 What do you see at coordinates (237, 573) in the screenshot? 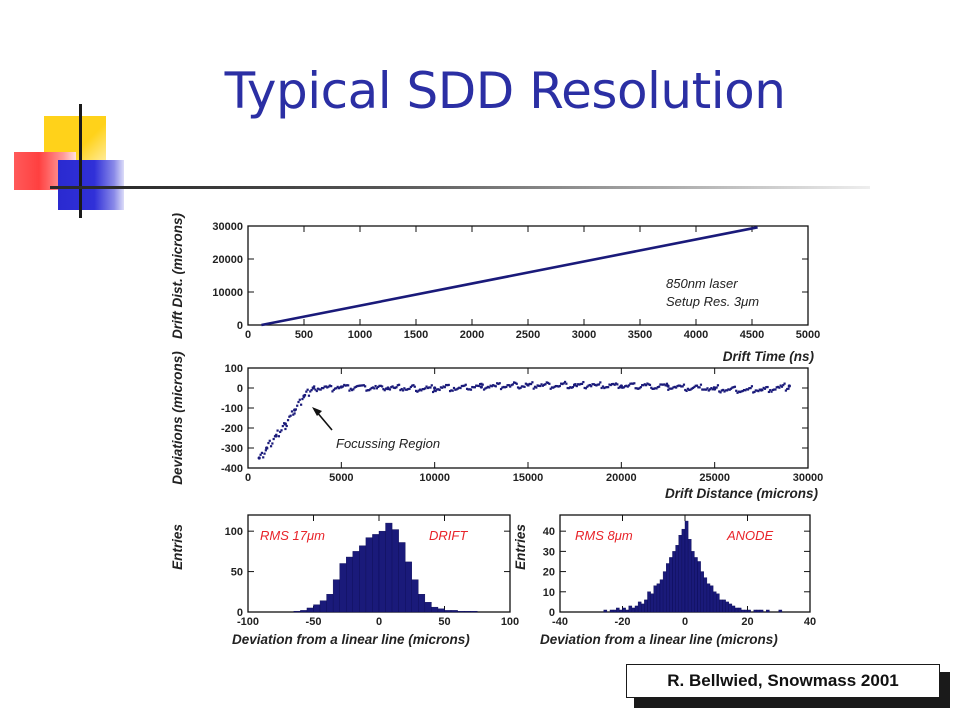
I see `panel3-ytick-label: 50` at bounding box center [237, 573].